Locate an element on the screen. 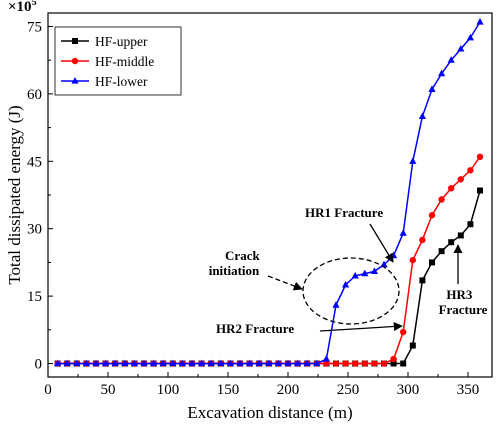  y-tick-label: 60 is located at coordinates (34, 95).